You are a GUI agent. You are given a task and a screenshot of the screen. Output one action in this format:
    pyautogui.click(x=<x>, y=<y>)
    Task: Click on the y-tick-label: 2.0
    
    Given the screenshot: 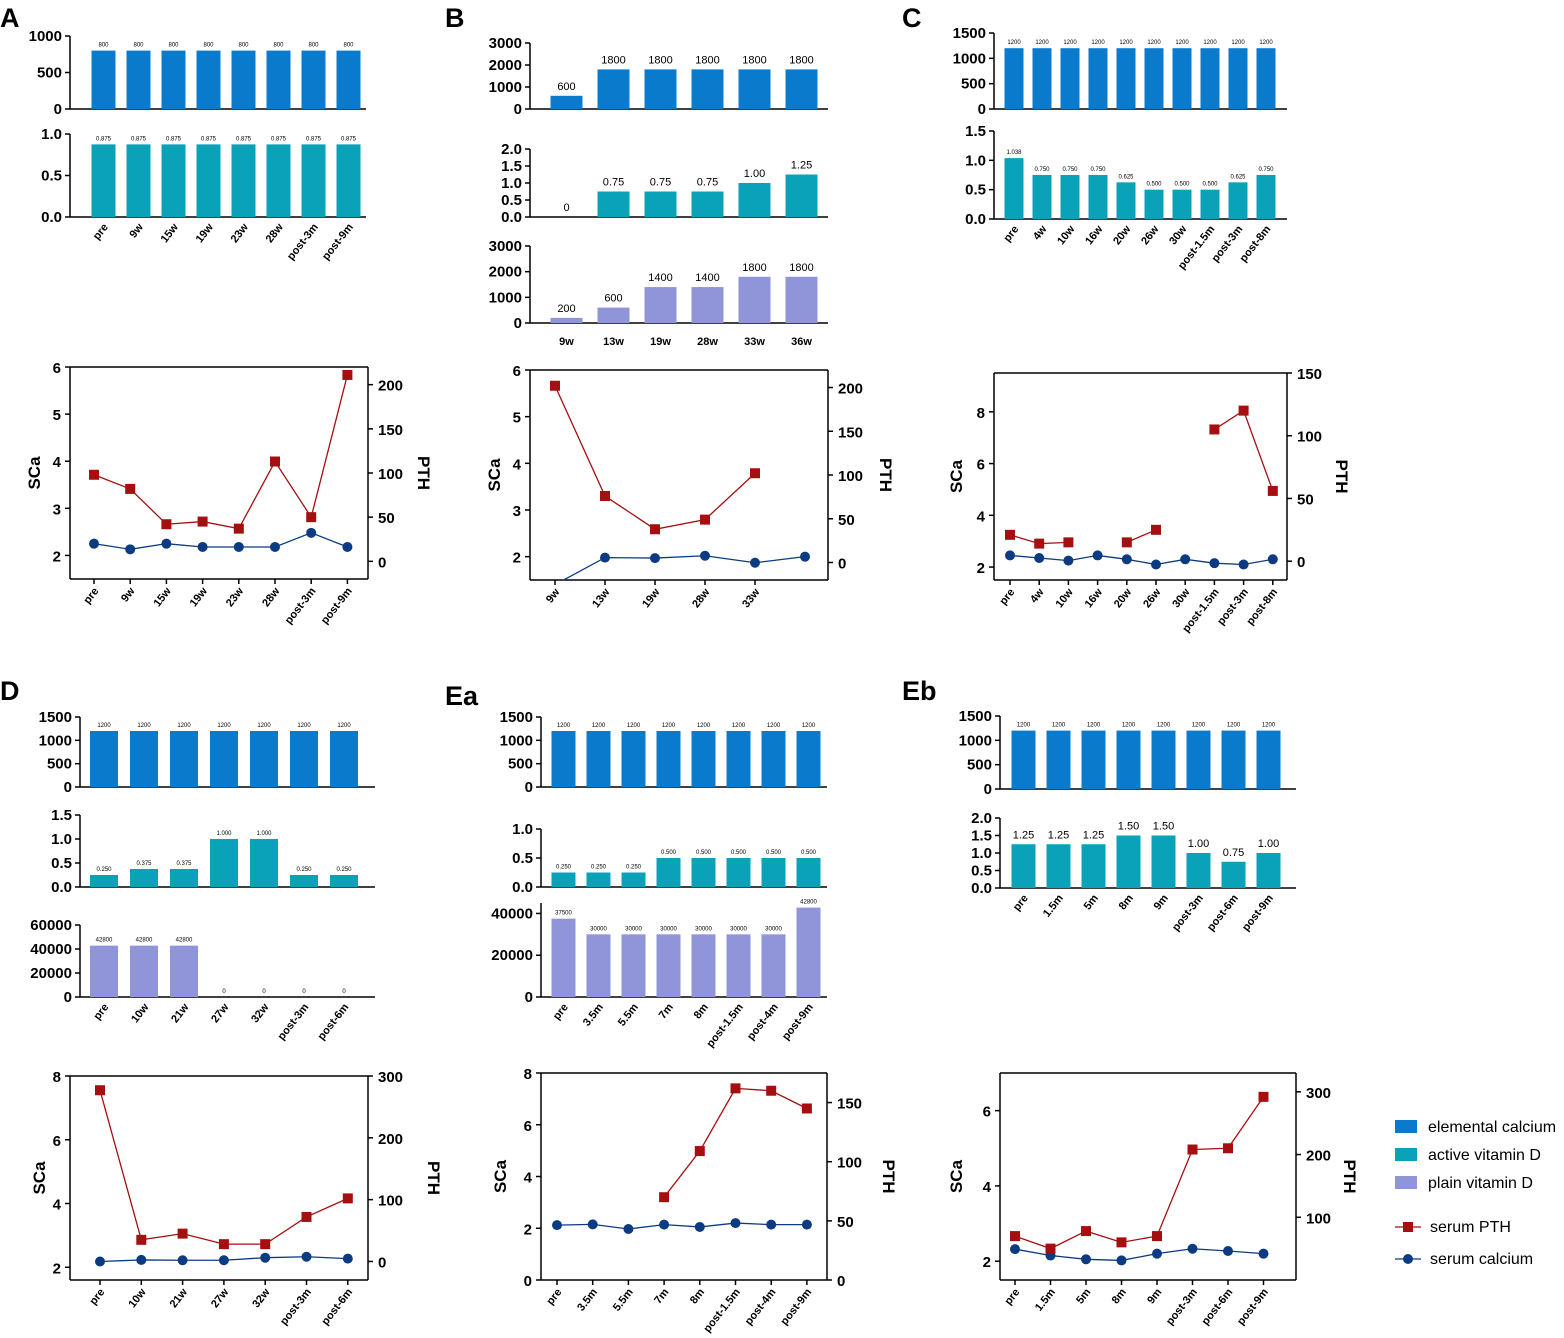 What is the action you would take?
    pyautogui.click(x=511, y=149)
    